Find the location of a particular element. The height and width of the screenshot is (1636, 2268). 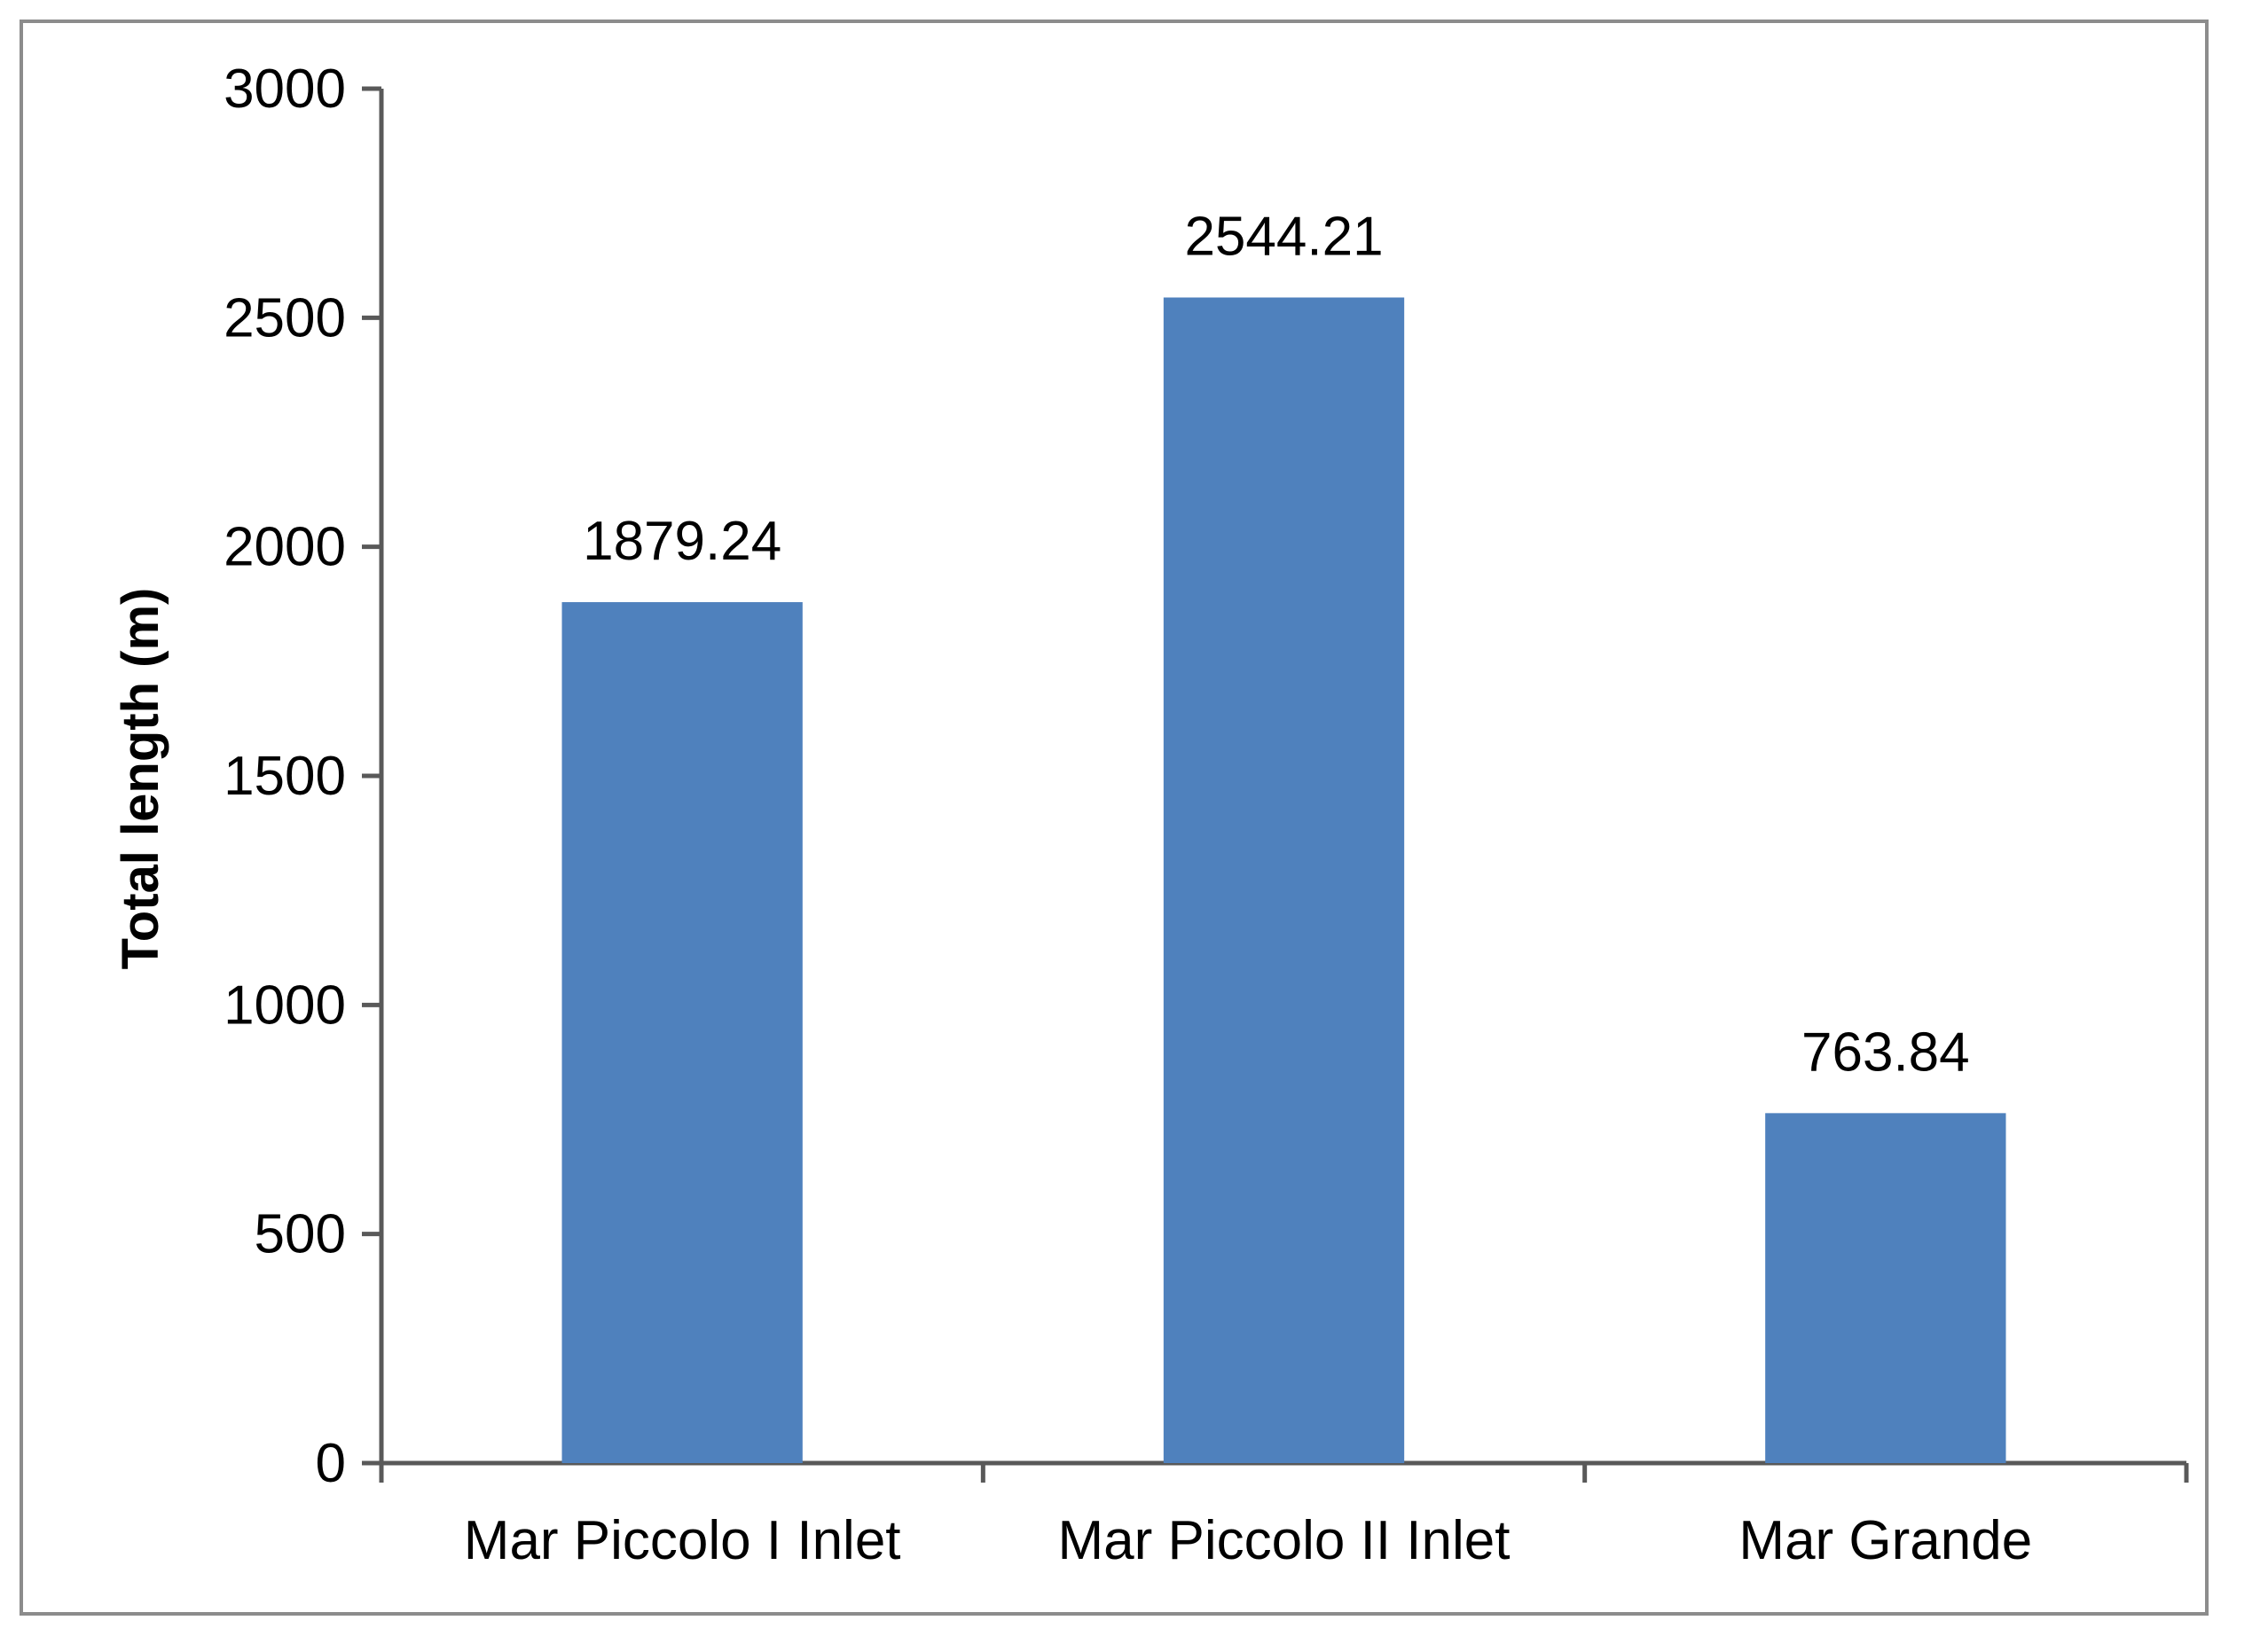

y-axis-title: Total length (m) is located at coordinates (140, 779).